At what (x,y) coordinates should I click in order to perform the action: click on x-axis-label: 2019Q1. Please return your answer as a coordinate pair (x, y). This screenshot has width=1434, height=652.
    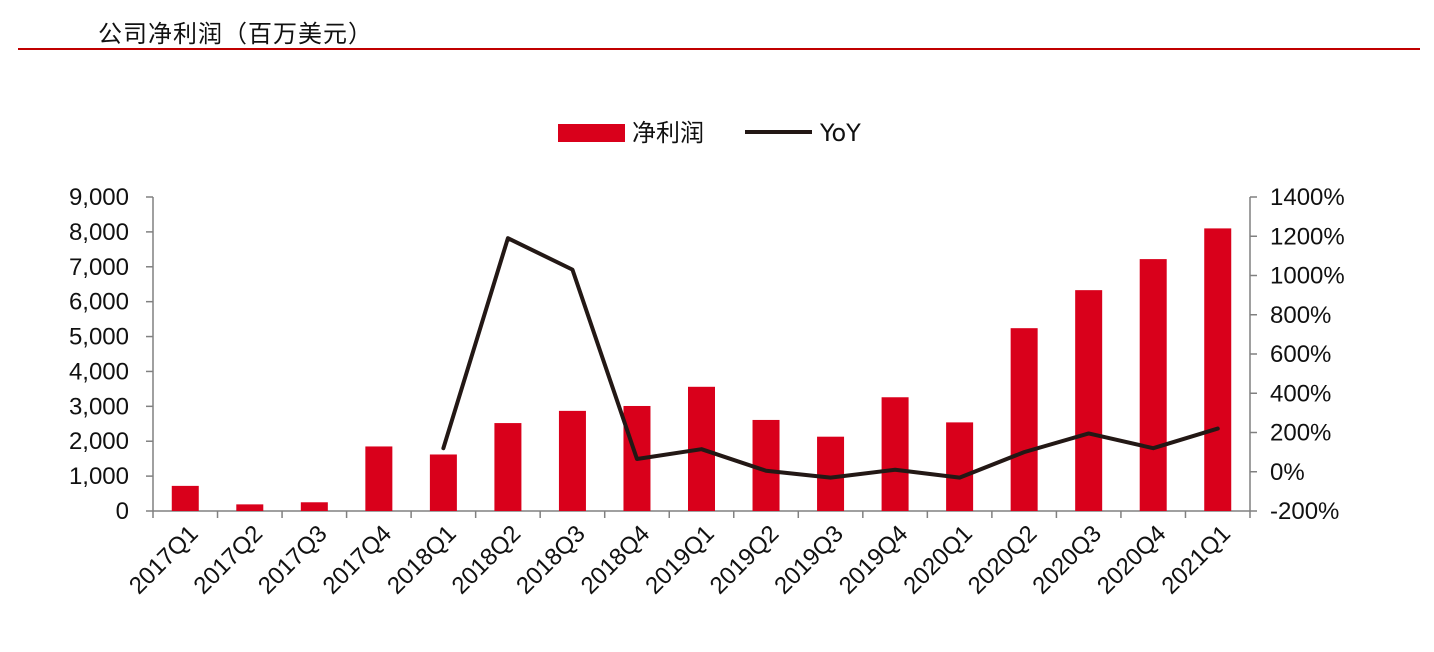
    Looking at the image, I should click on (679, 559).